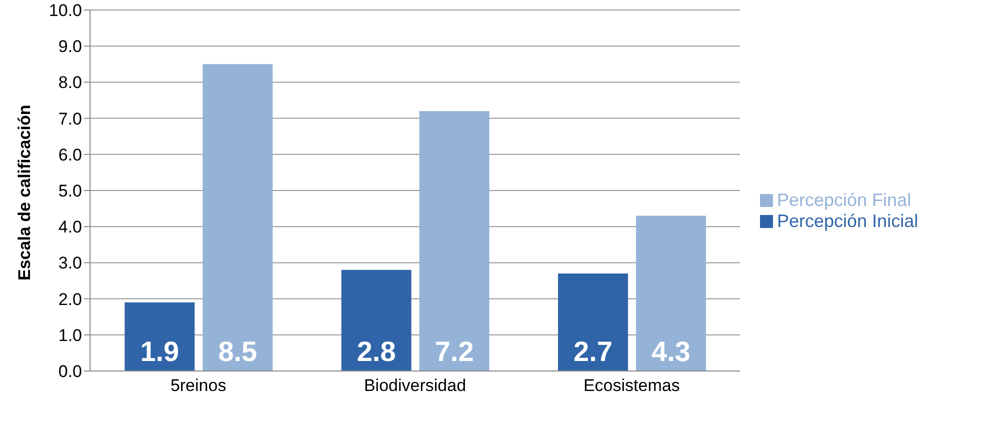 The image size is (990, 421). I want to click on data-label: 4.3, so click(671, 351).